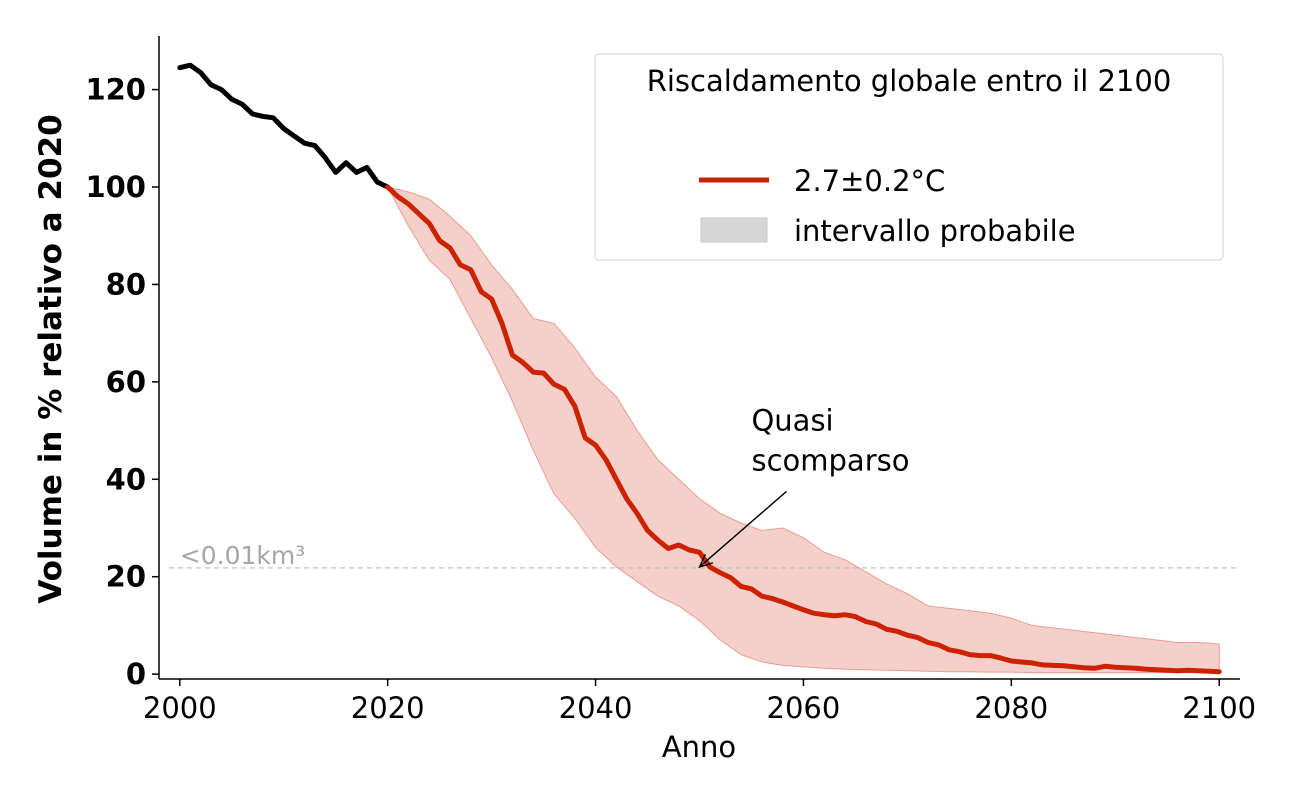  I want to click on annotation-text-line-1: Quasi, so click(792, 420).